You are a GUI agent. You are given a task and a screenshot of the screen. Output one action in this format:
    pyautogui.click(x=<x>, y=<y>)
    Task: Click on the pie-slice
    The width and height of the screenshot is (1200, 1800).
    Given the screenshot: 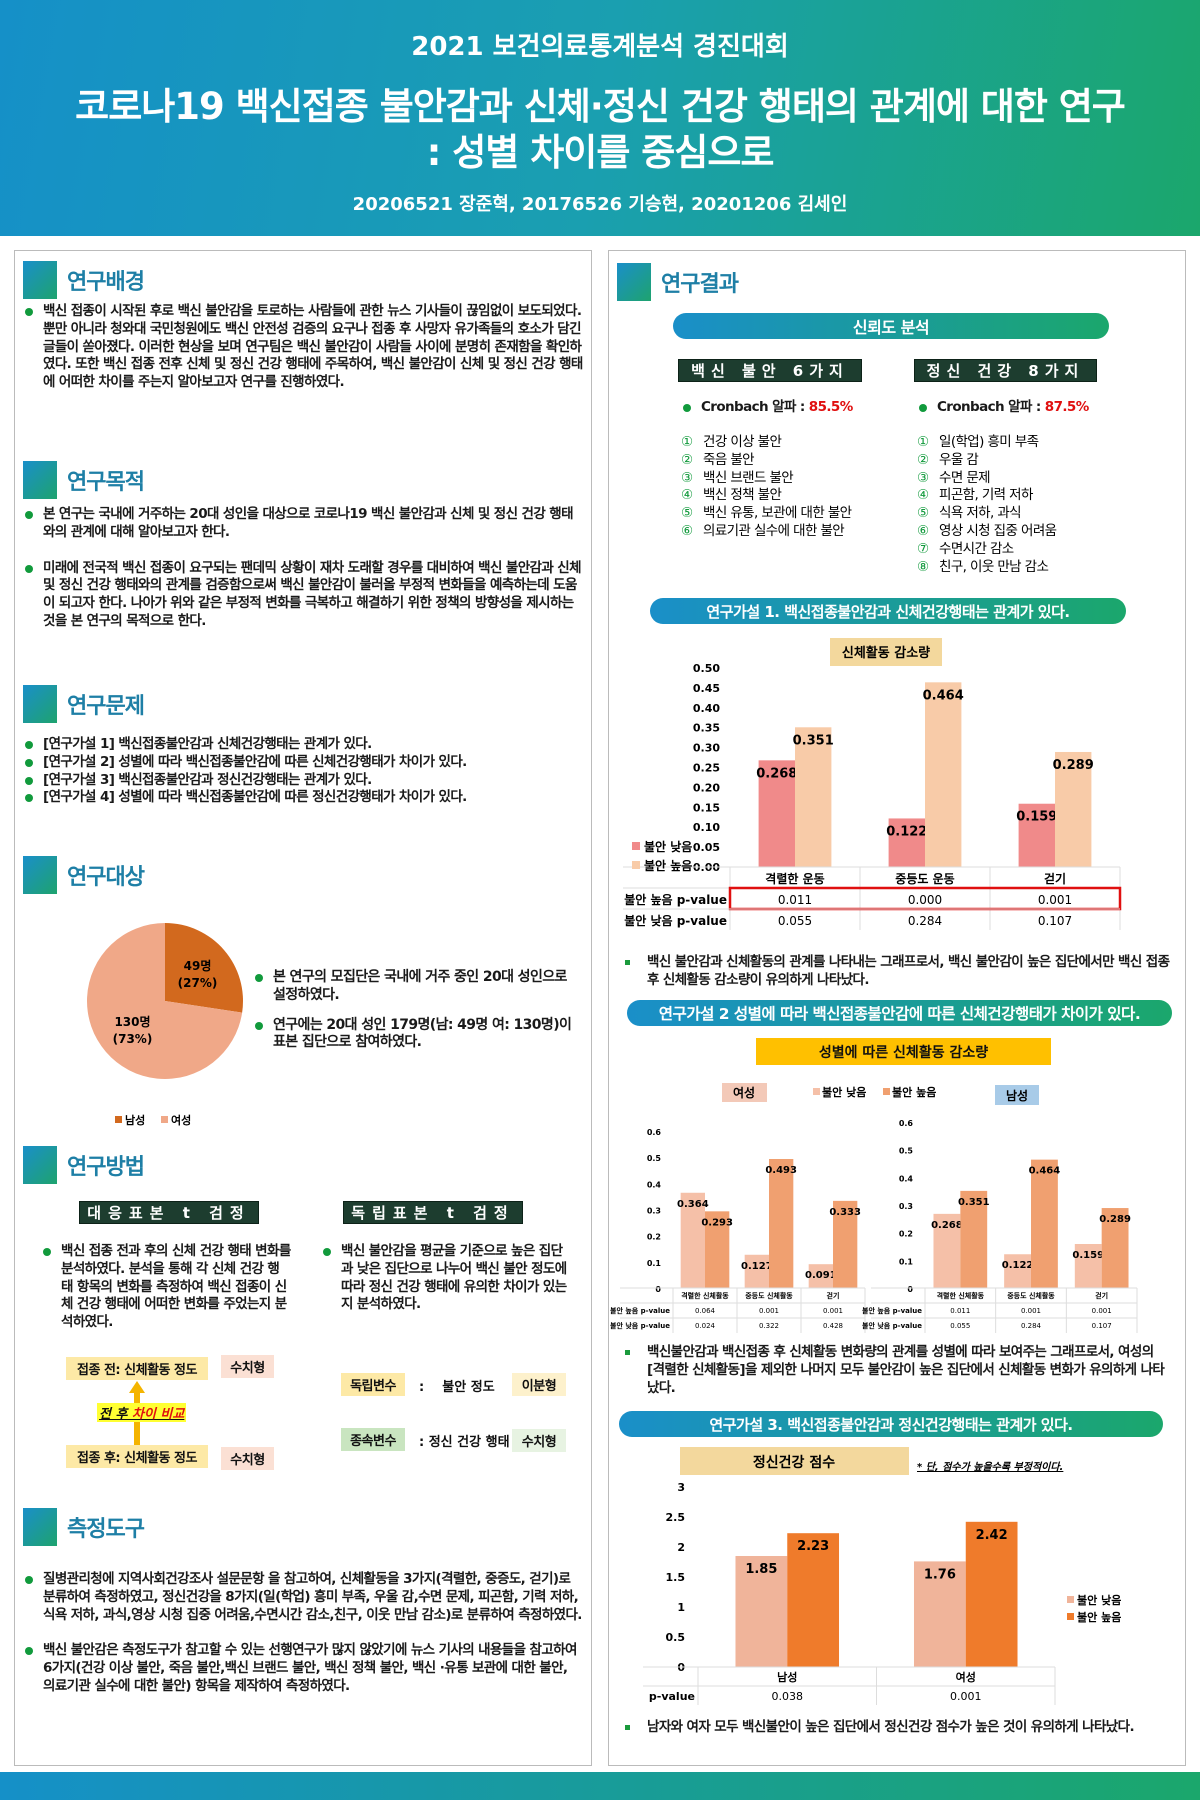 What is the action you would take?
    pyautogui.click(x=204, y=968)
    